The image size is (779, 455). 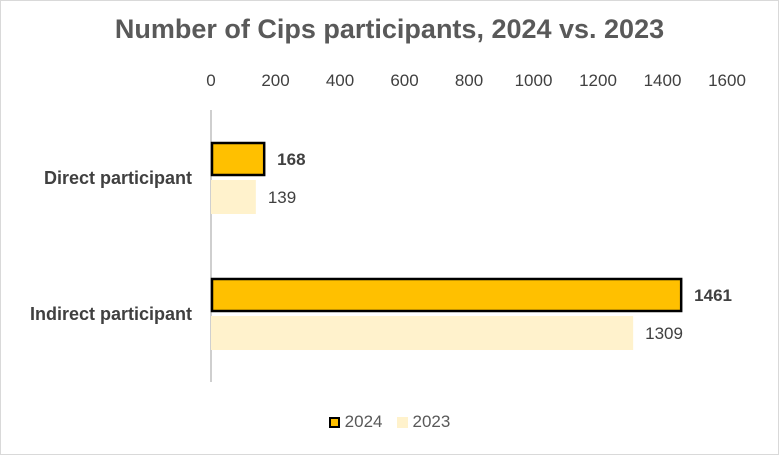 What do you see at coordinates (118, 178) in the screenshot?
I see `category-label: Direct participant` at bounding box center [118, 178].